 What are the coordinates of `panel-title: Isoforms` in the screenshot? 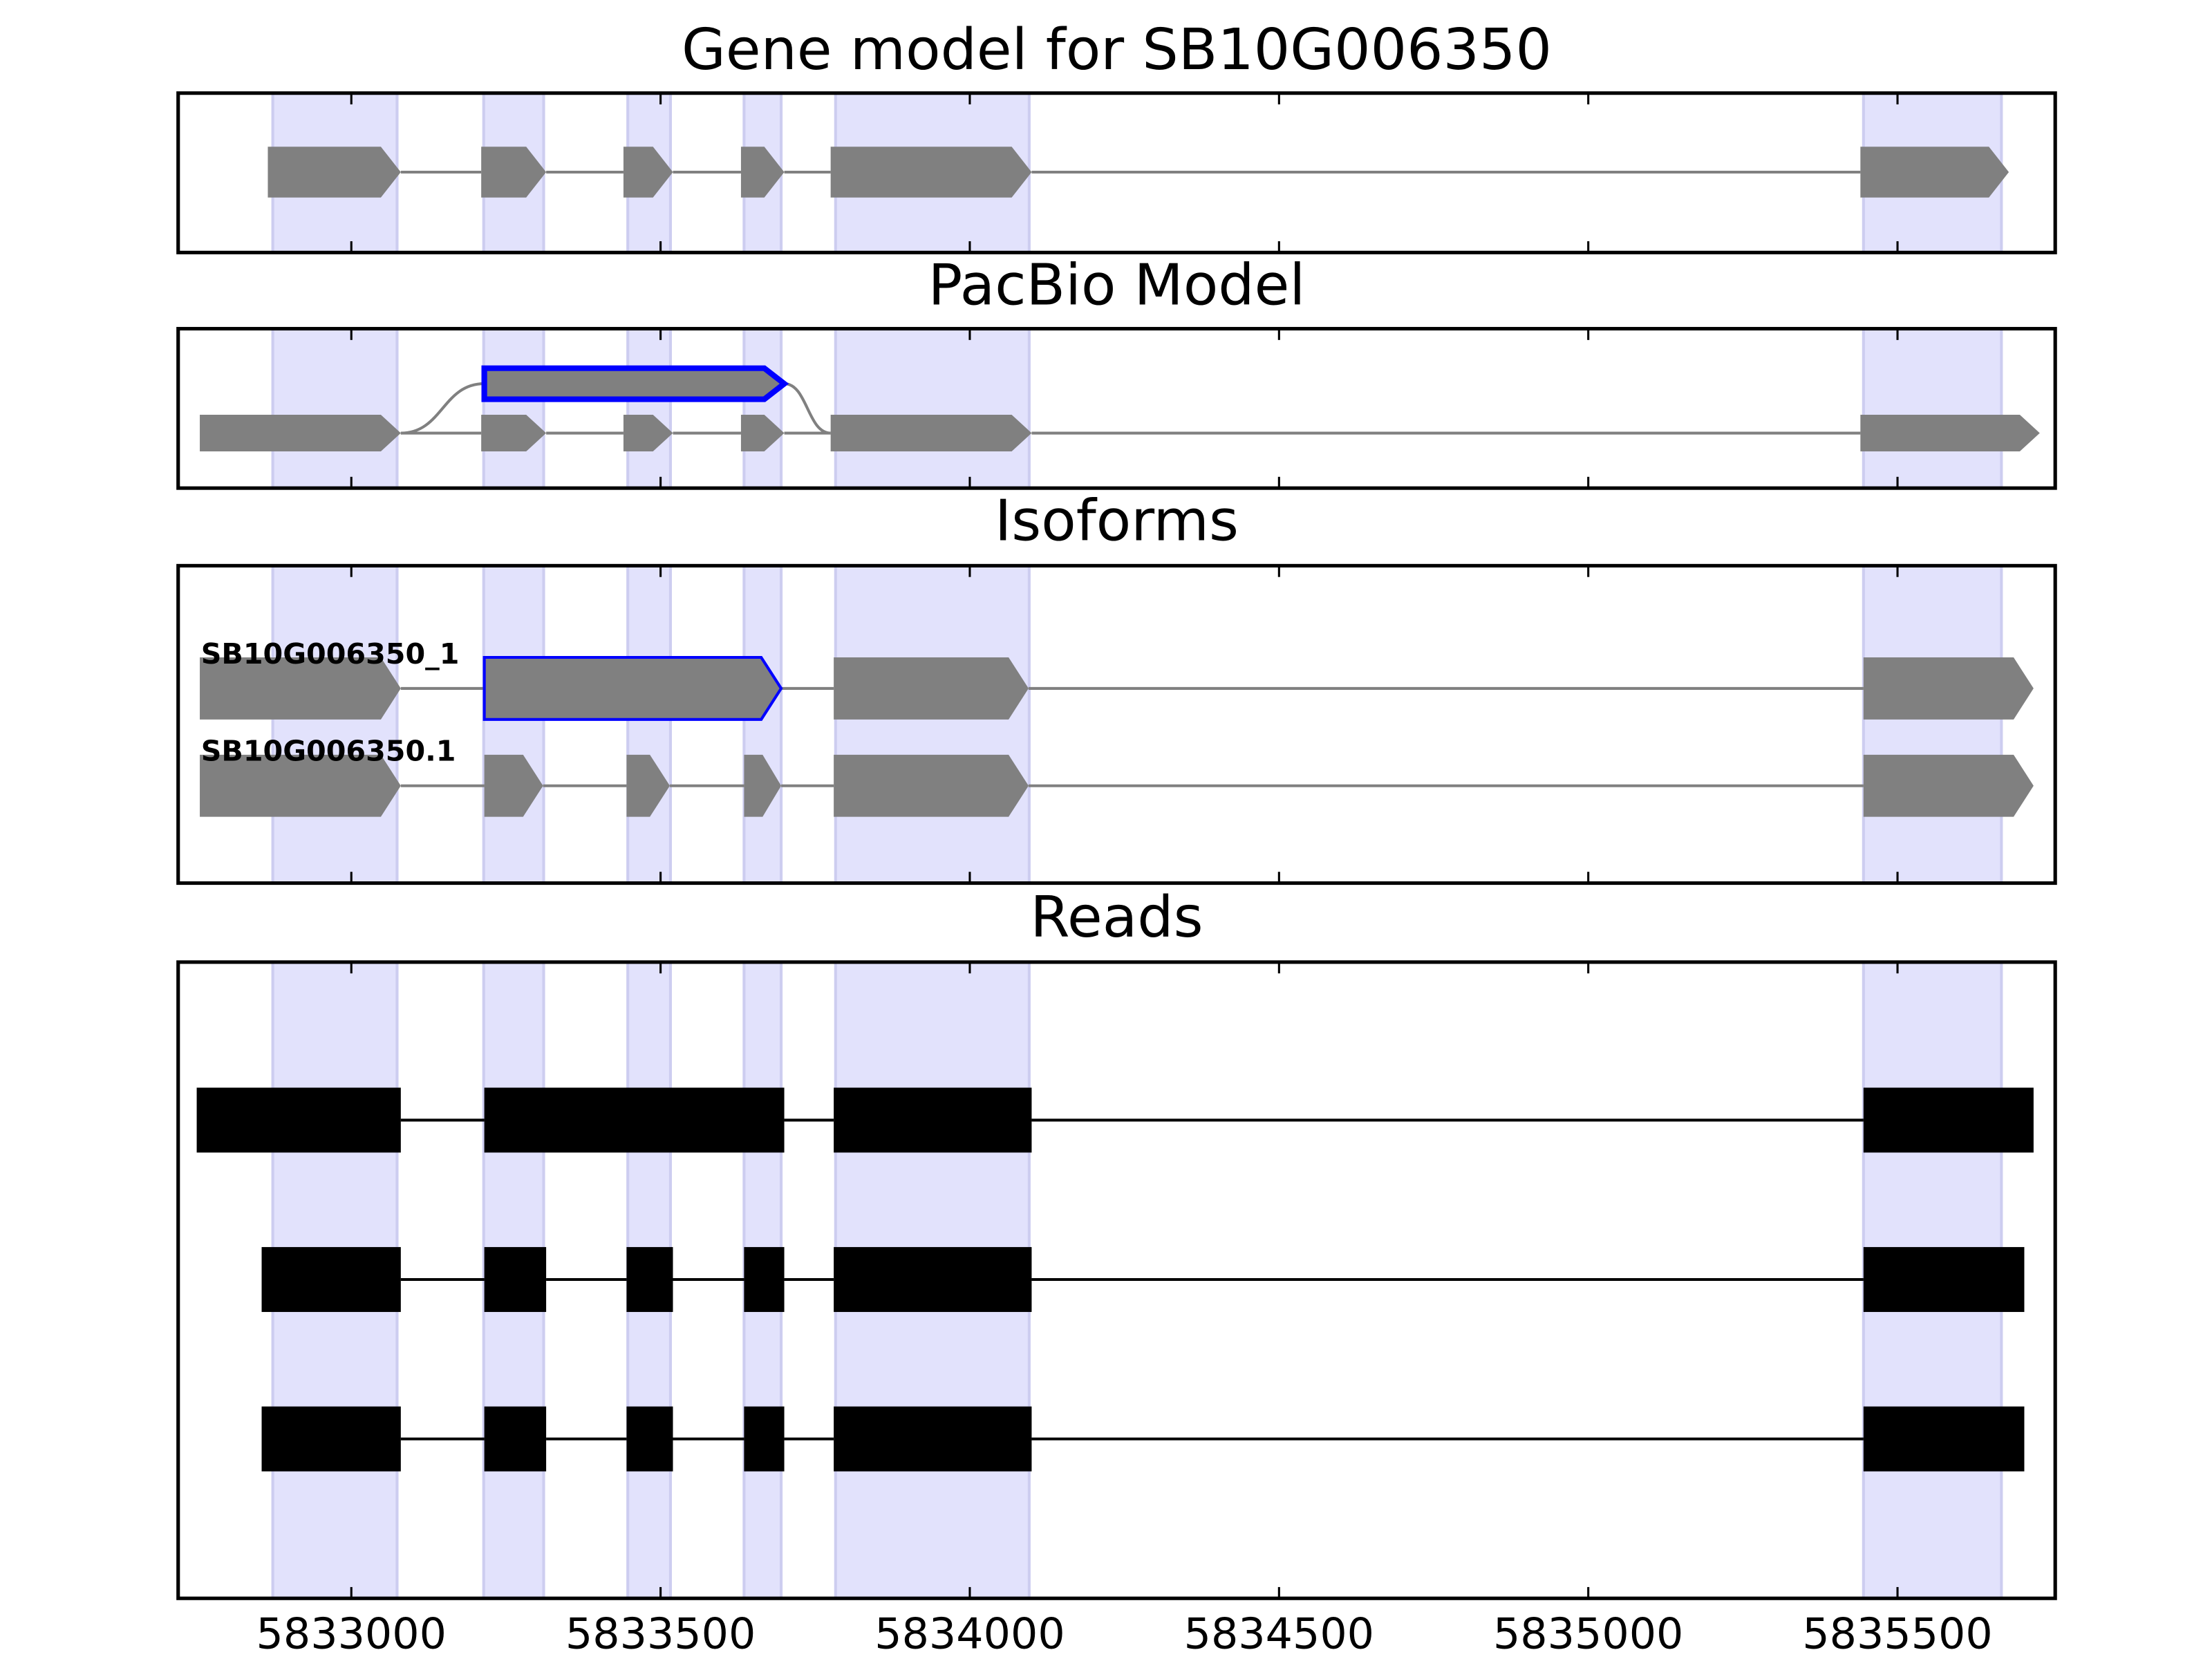 It's located at (1117, 521).